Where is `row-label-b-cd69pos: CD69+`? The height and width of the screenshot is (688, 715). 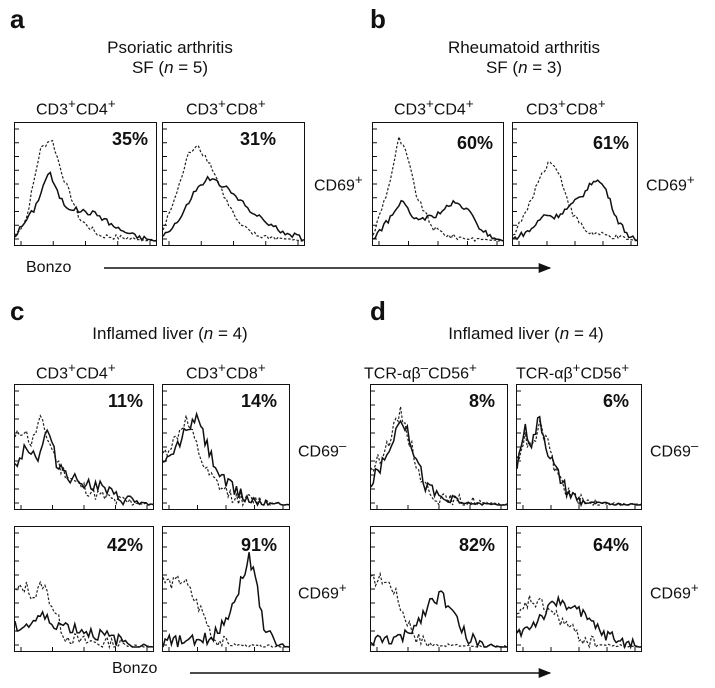 row-label-b-cd69pos: CD69+ is located at coordinates (670, 183).